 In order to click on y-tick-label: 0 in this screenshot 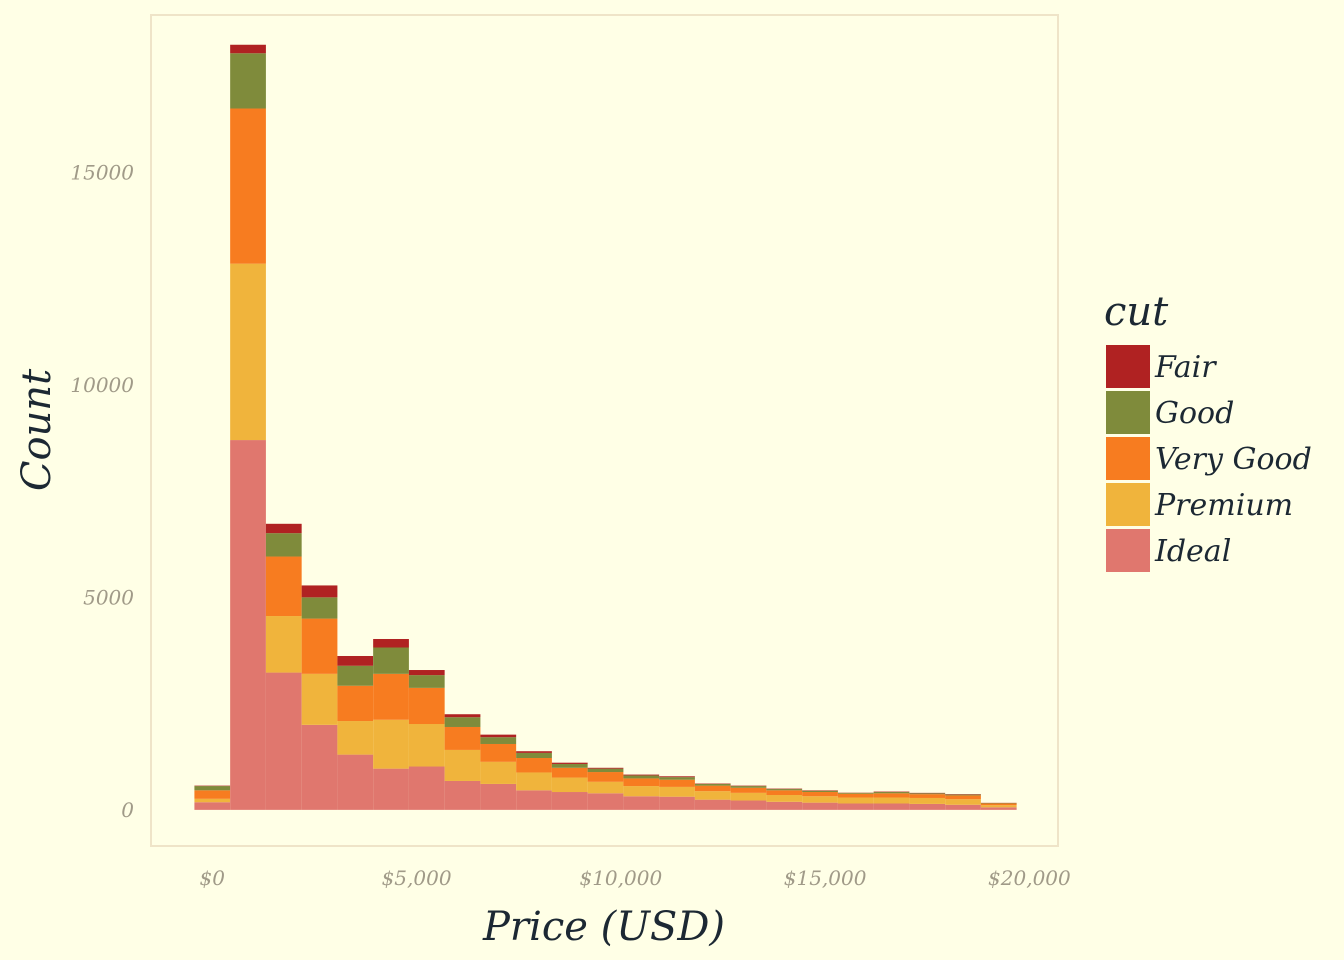, I will do `click(127, 810)`.